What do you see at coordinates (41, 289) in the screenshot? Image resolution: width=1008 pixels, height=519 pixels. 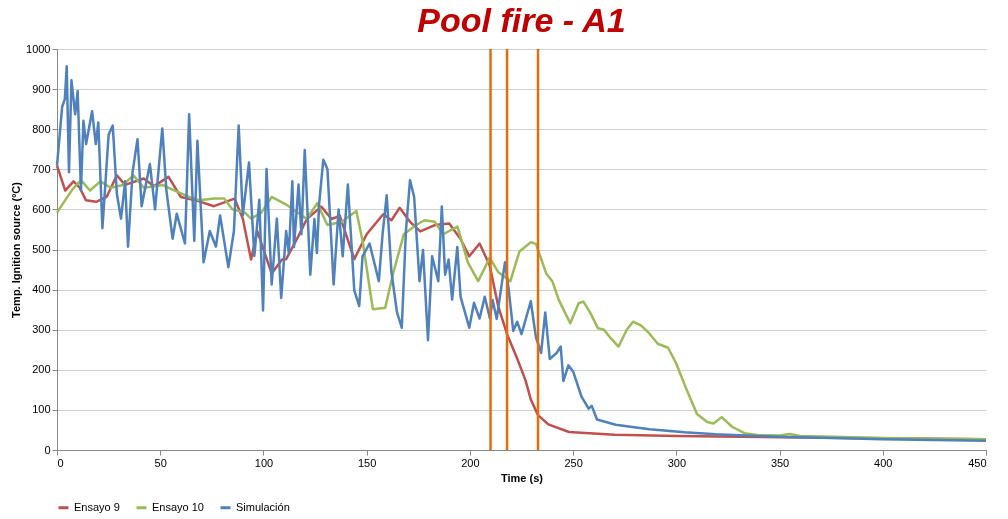 I see `y-tick-label: 400` at bounding box center [41, 289].